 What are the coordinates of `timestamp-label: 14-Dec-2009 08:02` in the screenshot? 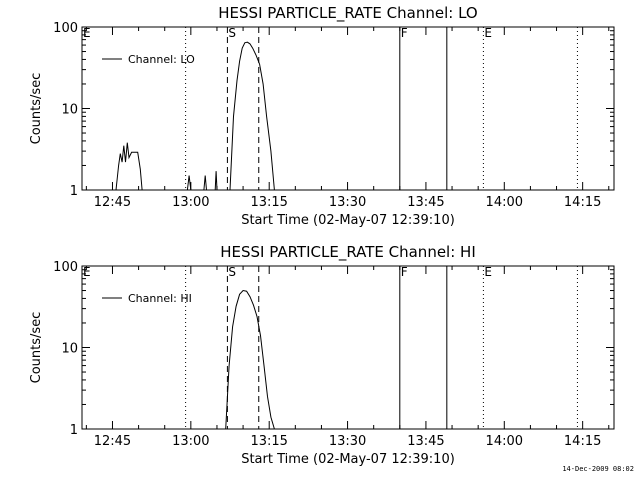 It's located at (598, 469).